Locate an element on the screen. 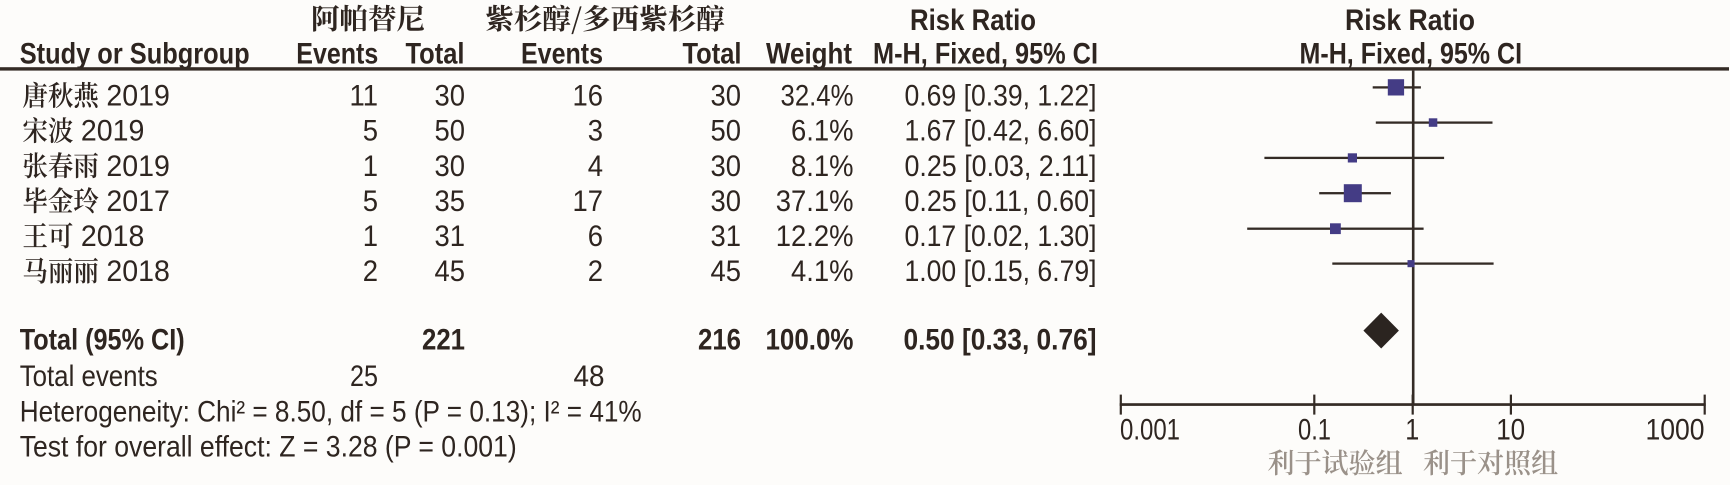  svg-text: 11 is located at coordinates (364, 96).